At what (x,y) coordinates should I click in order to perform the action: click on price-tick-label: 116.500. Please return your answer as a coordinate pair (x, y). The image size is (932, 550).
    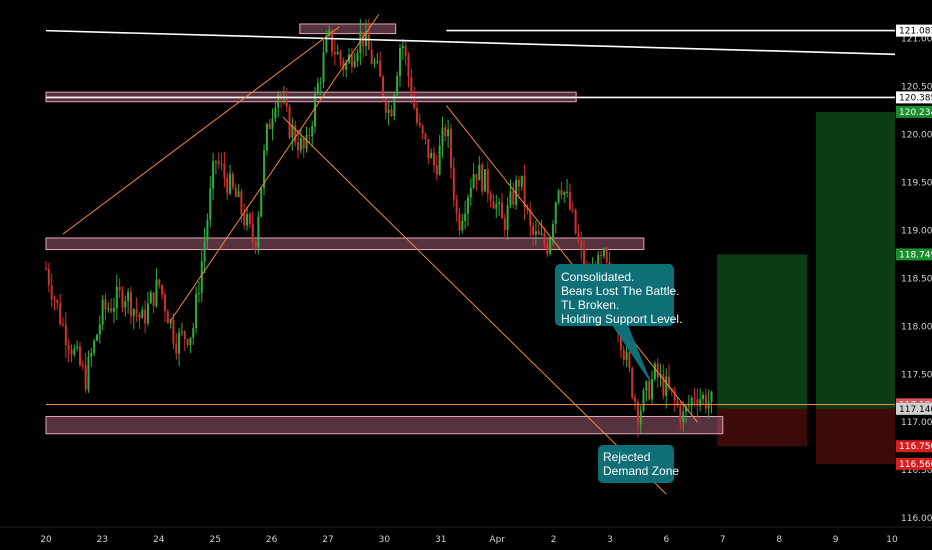
    Looking at the image, I should click on (916, 471).